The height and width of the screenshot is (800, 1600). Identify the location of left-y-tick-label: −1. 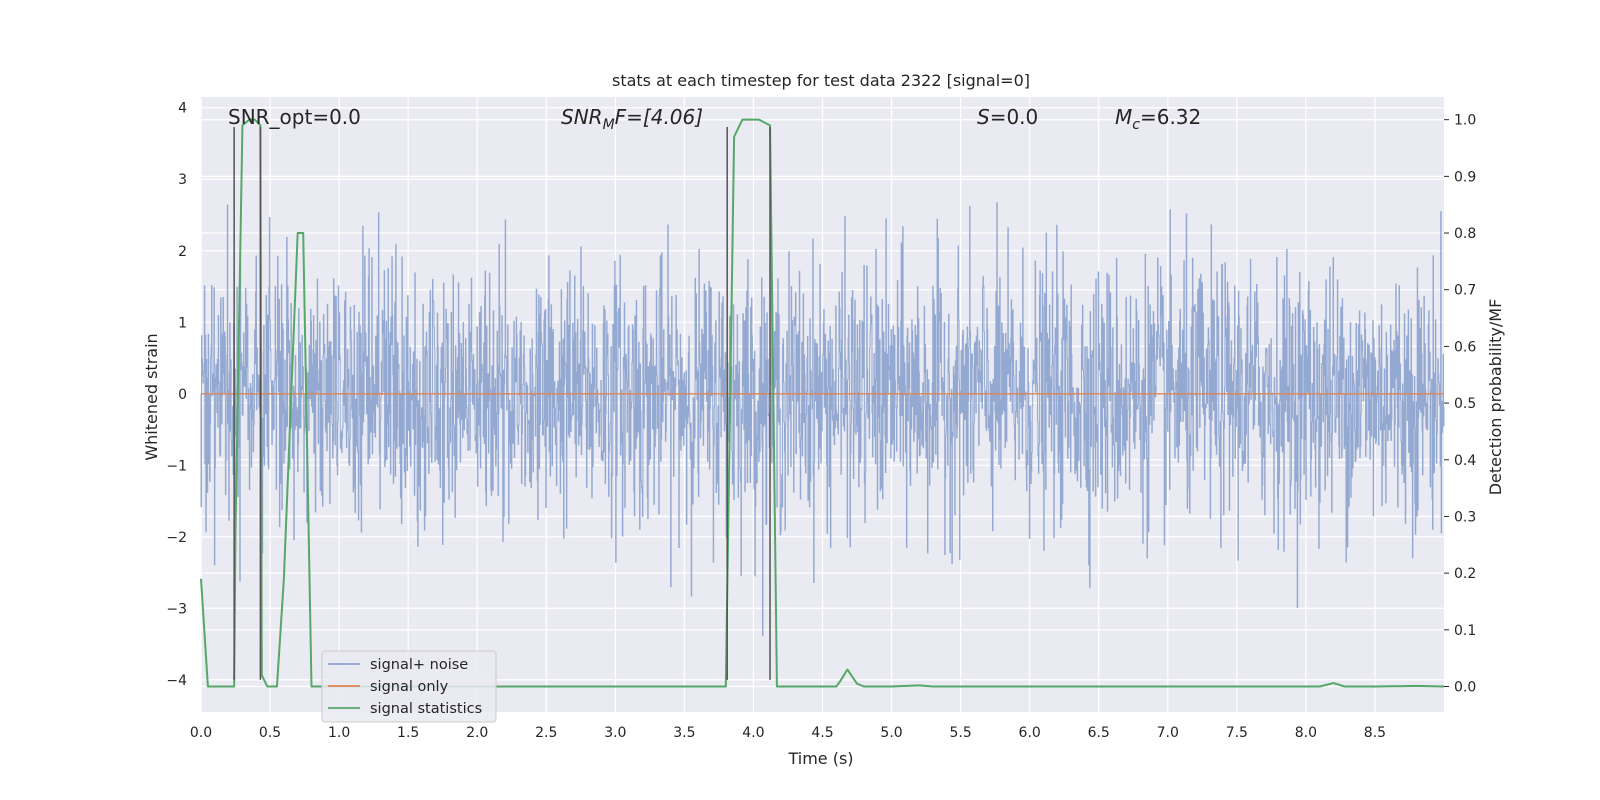
(176, 466).